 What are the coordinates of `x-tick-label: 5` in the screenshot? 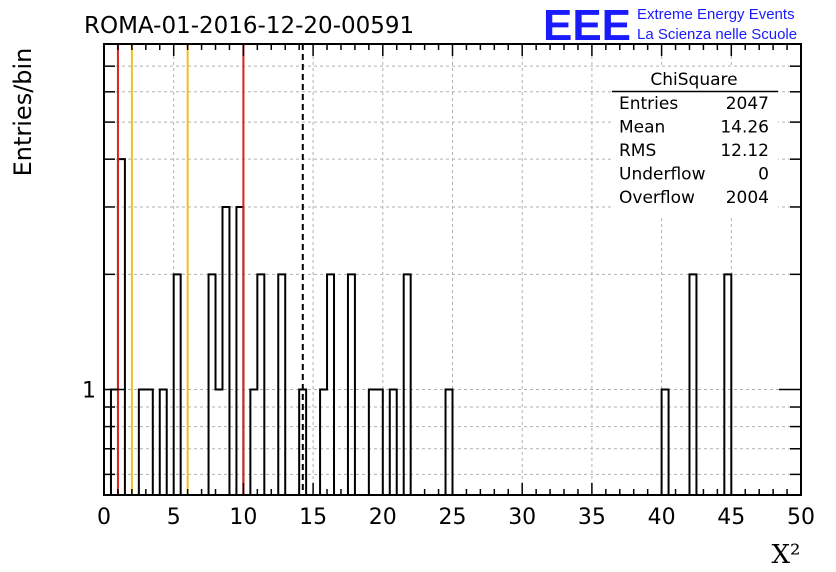 It's located at (174, 517).